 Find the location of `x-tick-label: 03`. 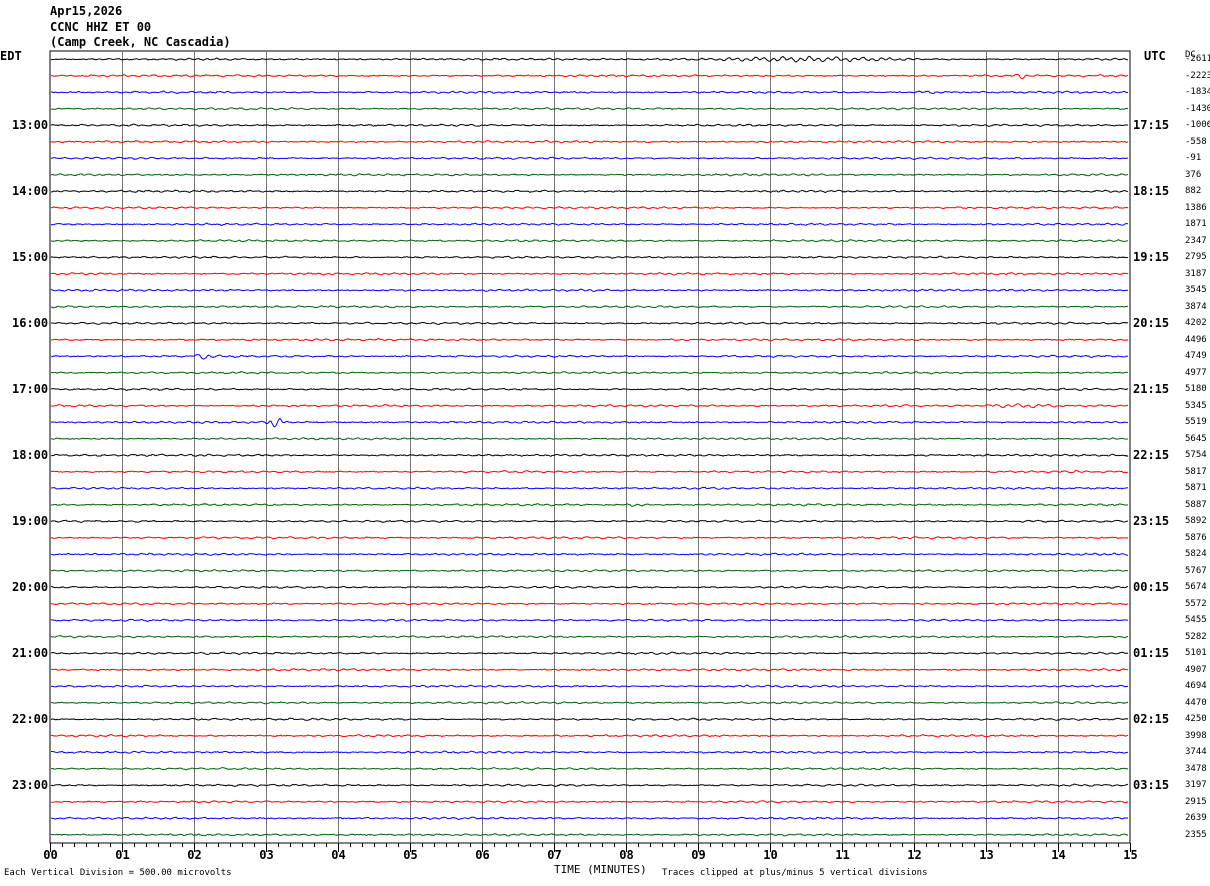

x-tick-label: 03 is located at coordinates (266, 855).